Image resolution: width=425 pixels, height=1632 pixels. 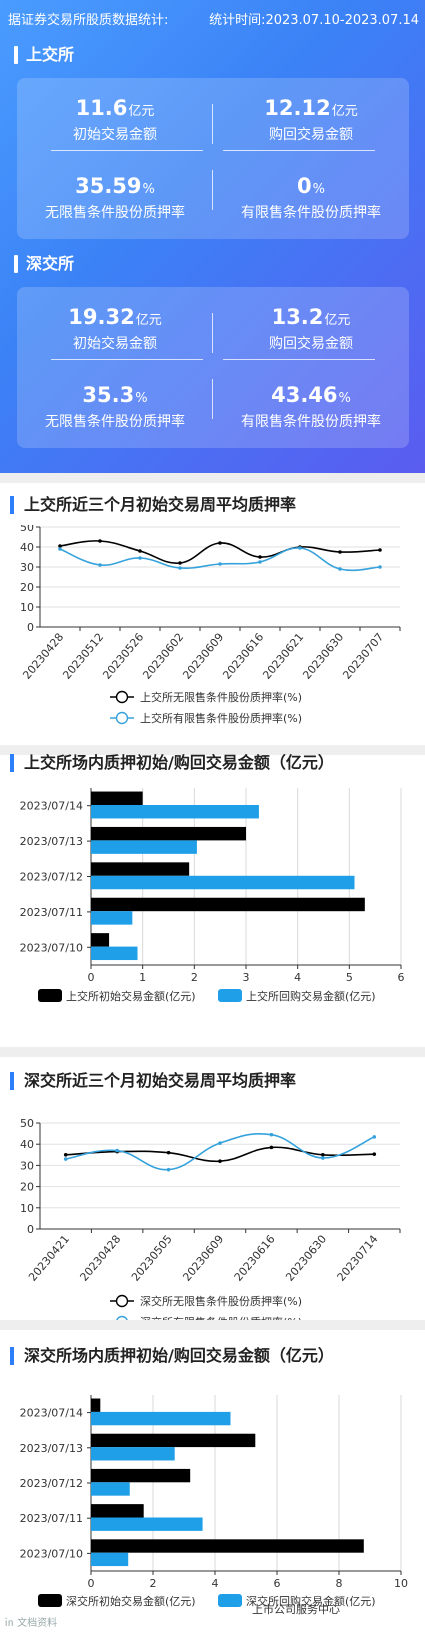 I want to click on stat-value: 19.32, so click(x=101, y=317).